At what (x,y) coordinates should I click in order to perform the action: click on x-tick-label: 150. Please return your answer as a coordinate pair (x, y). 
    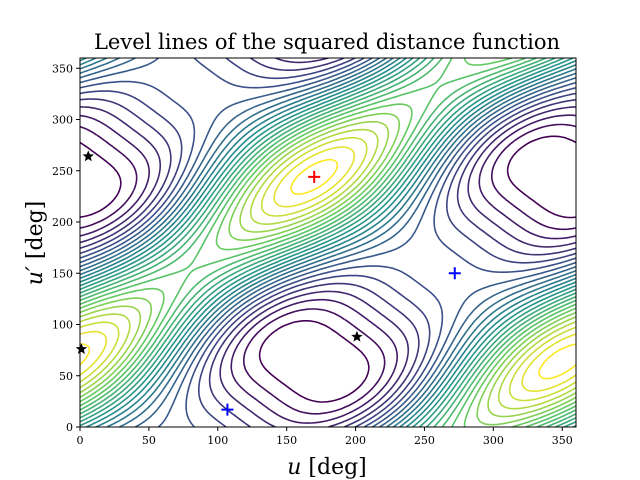
    Looking at the image, I should click on (286, 440).